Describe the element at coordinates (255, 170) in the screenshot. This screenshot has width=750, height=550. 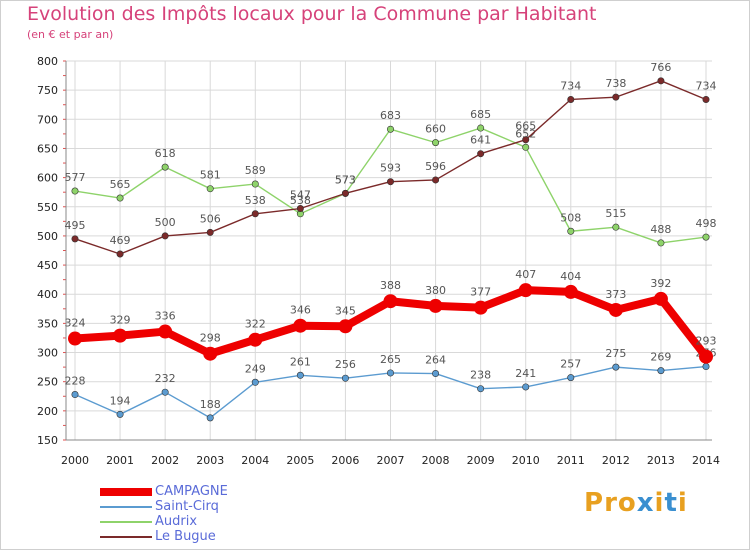
I see `data-label: 589` at that location.